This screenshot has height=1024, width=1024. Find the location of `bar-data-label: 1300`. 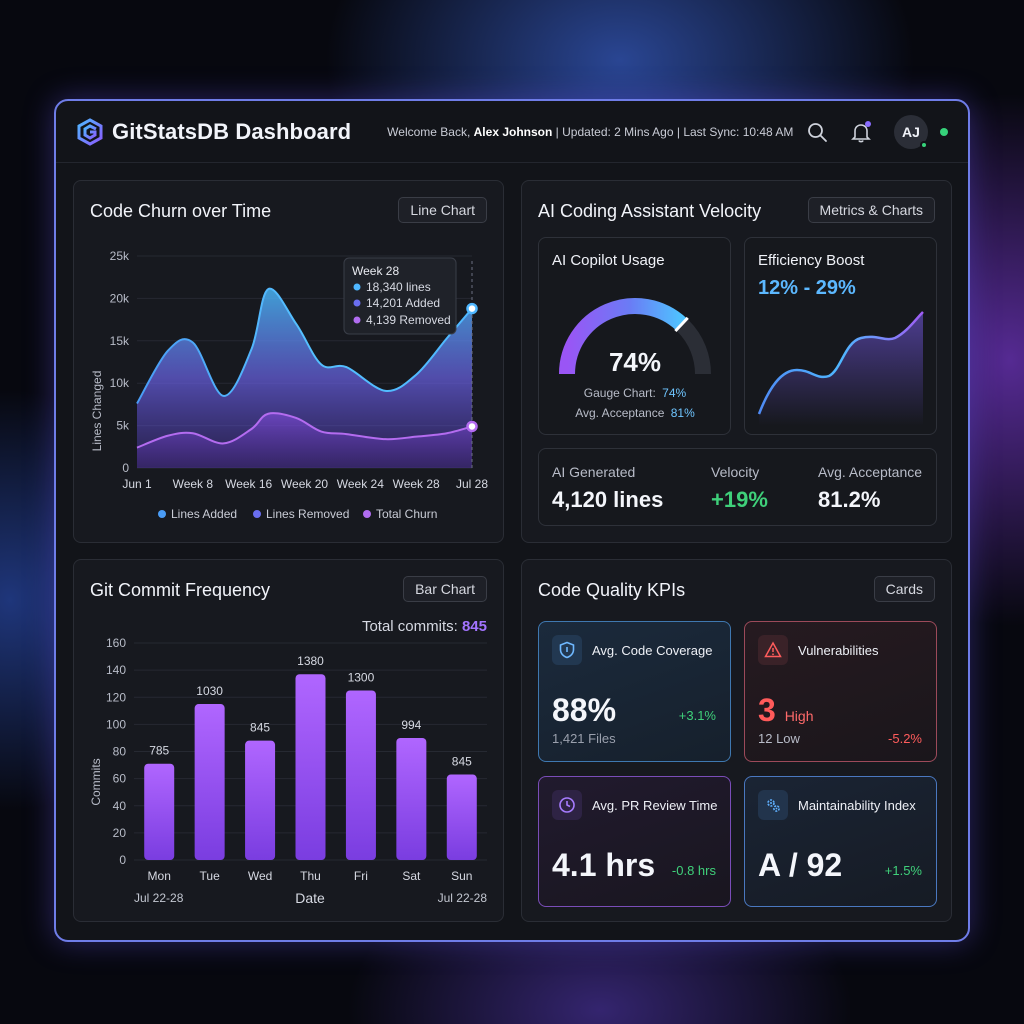

bar-data-label: 1300 is located at coordinates (361, 677).